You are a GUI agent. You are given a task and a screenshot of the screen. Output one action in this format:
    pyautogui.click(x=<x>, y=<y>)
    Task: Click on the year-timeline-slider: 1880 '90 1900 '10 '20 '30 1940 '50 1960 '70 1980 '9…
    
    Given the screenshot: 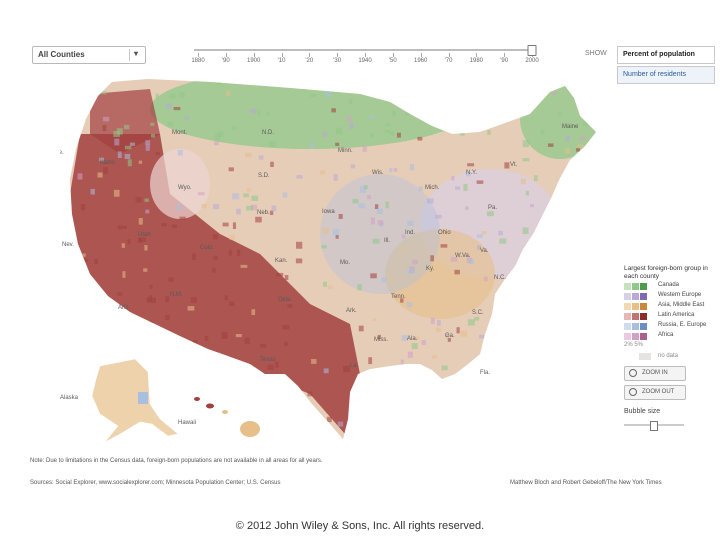 What is the action you would take?
    pyautogui.click(x=365, y=59)
    